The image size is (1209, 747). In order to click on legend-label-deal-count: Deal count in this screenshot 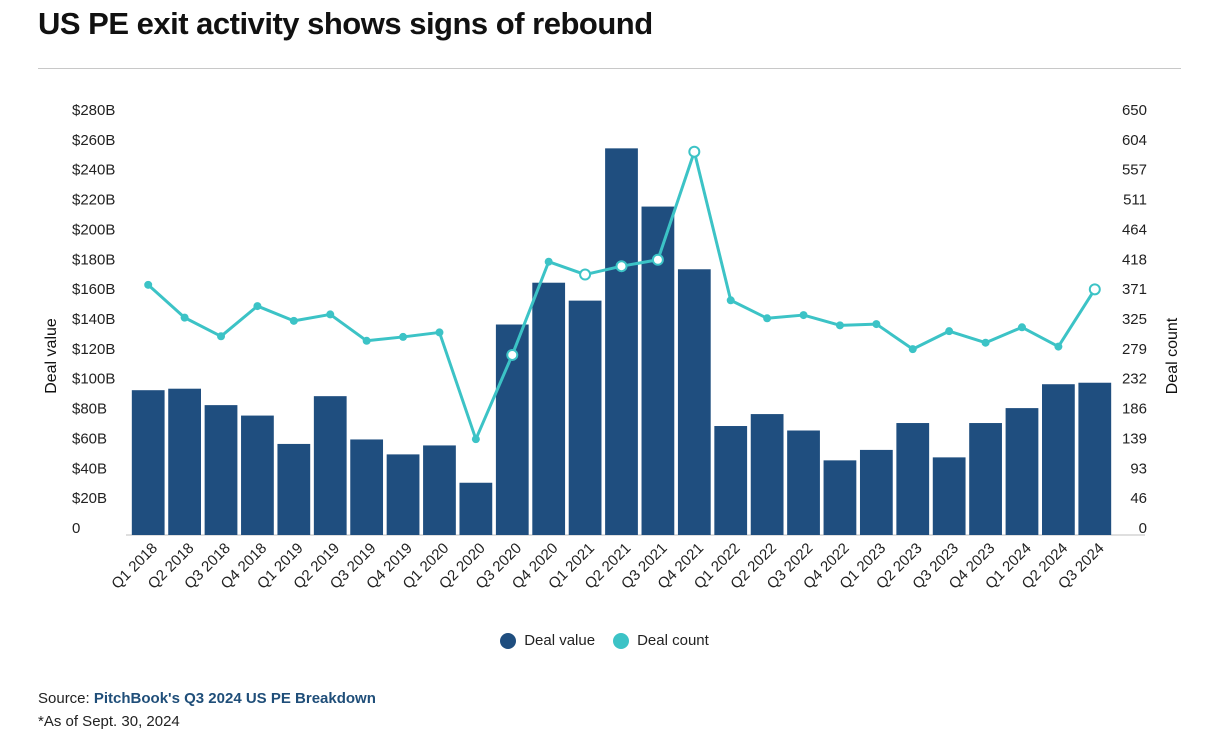, I will do `click(673, 640)`.